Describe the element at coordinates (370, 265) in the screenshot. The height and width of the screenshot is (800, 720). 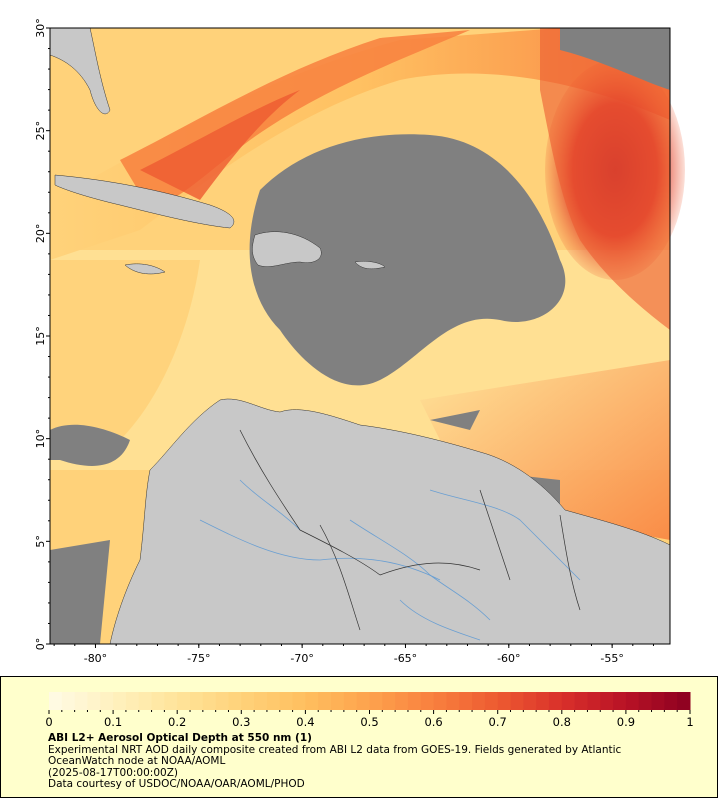
I see `puerto-rico-land` at that location.